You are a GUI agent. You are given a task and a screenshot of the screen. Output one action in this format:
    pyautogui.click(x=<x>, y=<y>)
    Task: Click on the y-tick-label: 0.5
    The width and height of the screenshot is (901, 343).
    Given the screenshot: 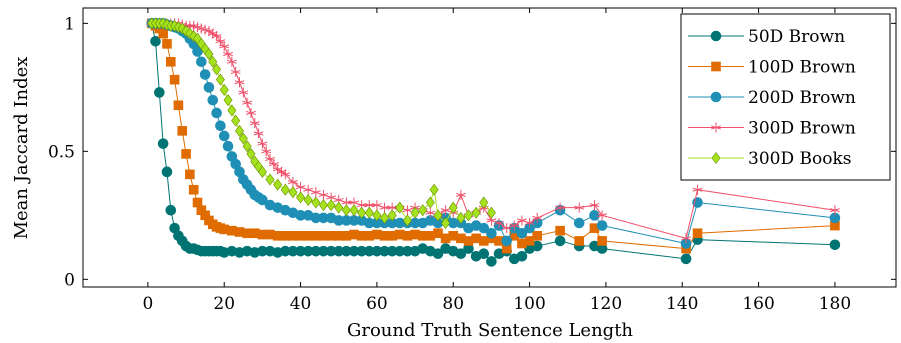 What is the action you would take?
    pyautogui.click(x=61, y=152)
    